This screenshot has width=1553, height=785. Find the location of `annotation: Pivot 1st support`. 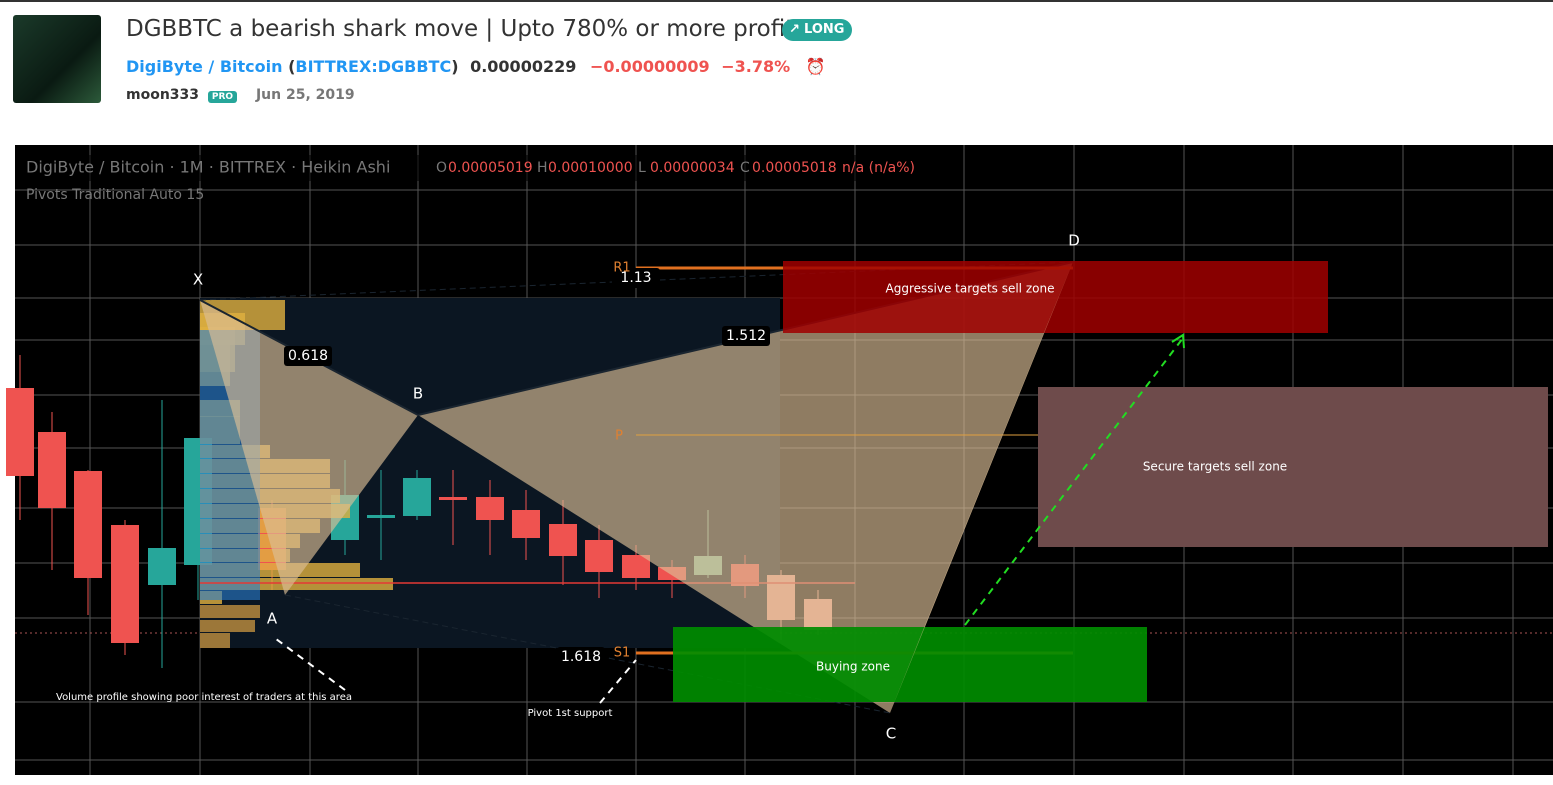

annotation: Pivot 1st support is located at coordinates (570, 713).